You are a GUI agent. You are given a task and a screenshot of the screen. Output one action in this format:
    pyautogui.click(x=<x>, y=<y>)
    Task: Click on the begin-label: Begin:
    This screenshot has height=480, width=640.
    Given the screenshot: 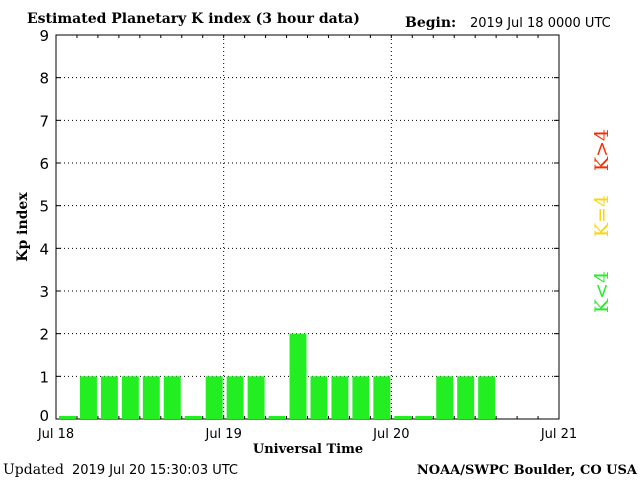 What is the action you would take?
    pyautogui.click(x=430, y=23)
    